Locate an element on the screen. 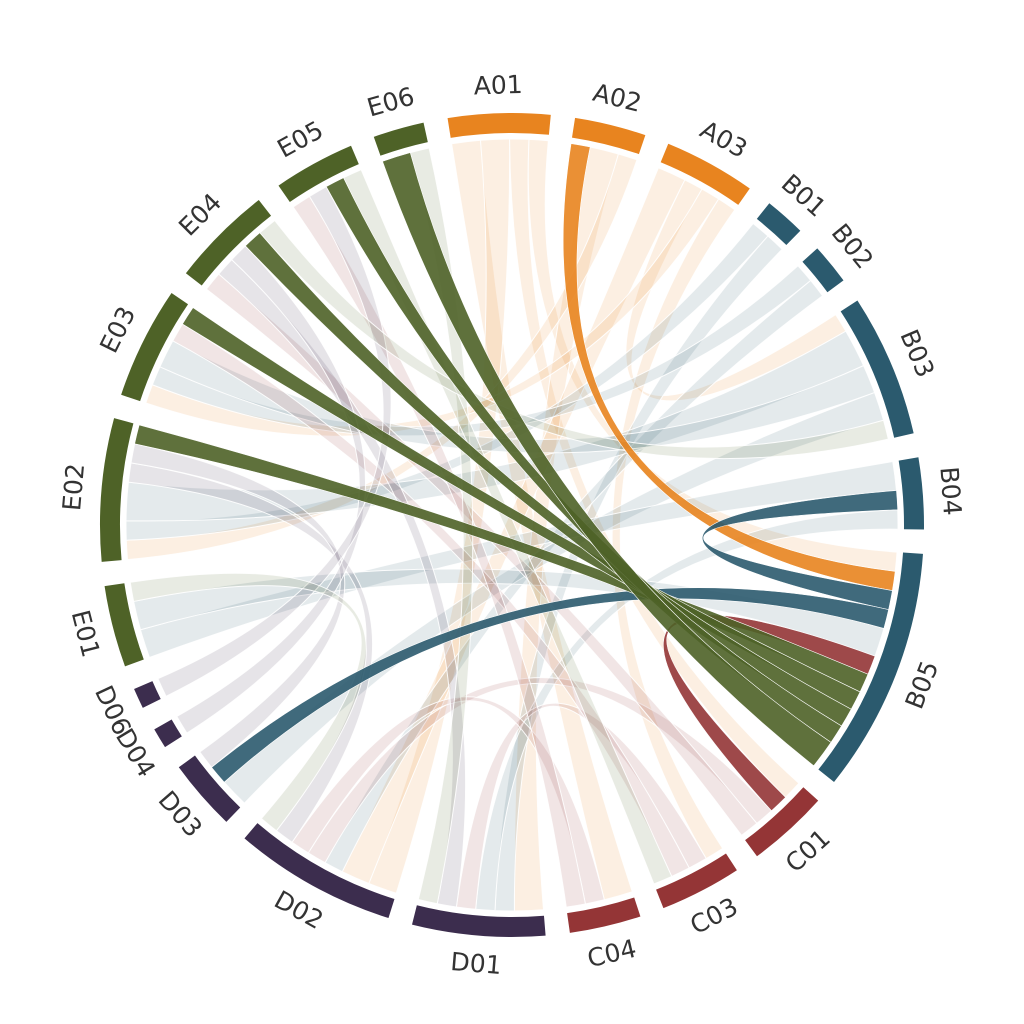 This screenshot has width=1024, height=1024. ribbon-C03-D01 is located at coordinates (581, 806).